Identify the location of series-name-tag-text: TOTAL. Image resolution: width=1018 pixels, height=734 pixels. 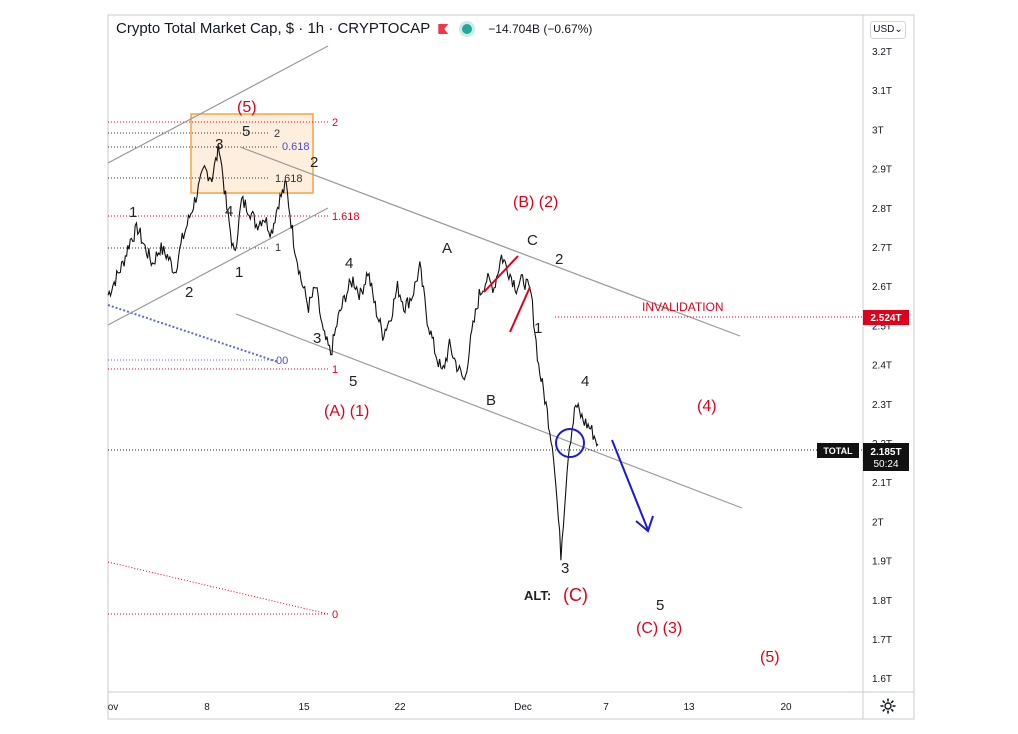
(838, 451).